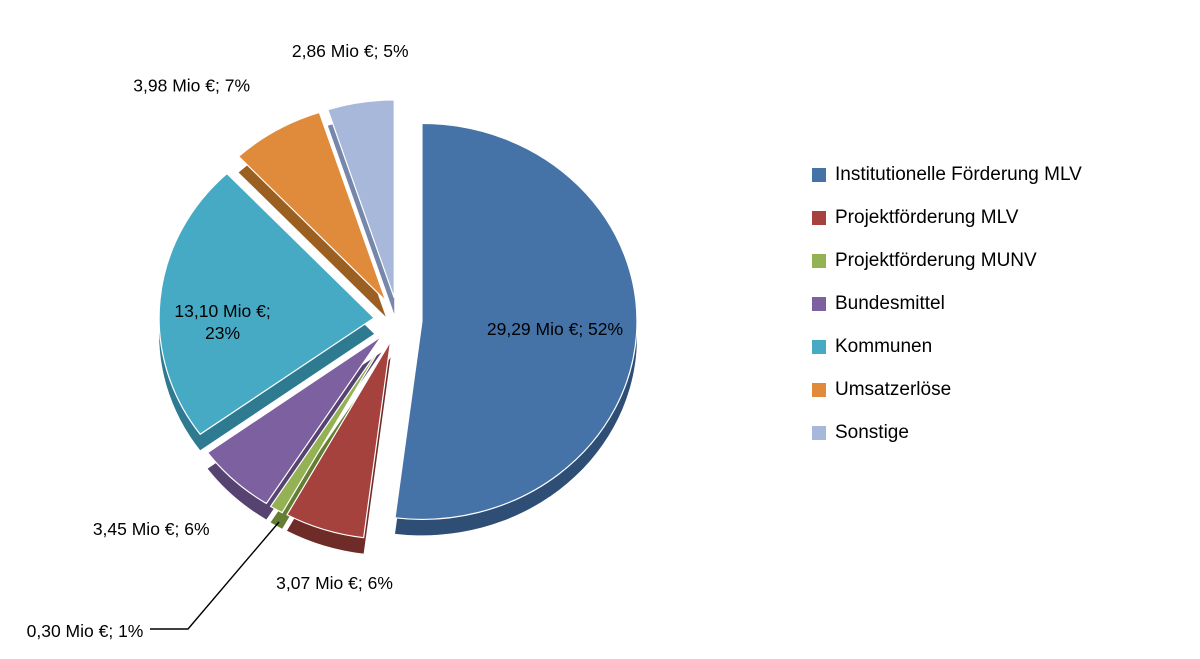 This screenshot has width=1200, height=659. What do you see at coordinates (947, 347) in the screenshot?
I see `legend-item-4: Kommunen` at bounding box center [947, 347].